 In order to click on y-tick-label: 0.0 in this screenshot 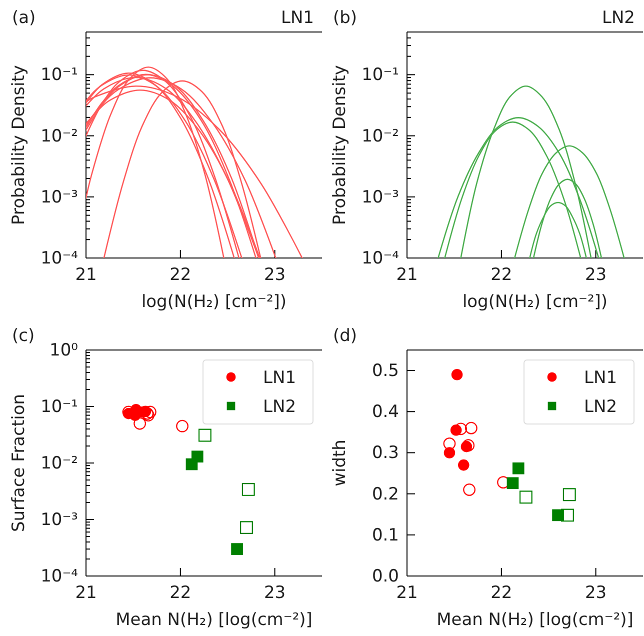, I will do `click(385, 576)`.